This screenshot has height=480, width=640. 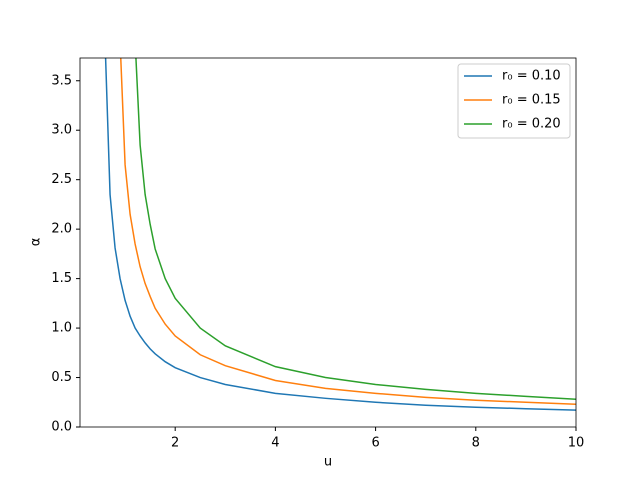 What do you see at coordinates (375, 443) in the screenshot?
I see `x-tick-label: 6` at bounding box center [375, 443].